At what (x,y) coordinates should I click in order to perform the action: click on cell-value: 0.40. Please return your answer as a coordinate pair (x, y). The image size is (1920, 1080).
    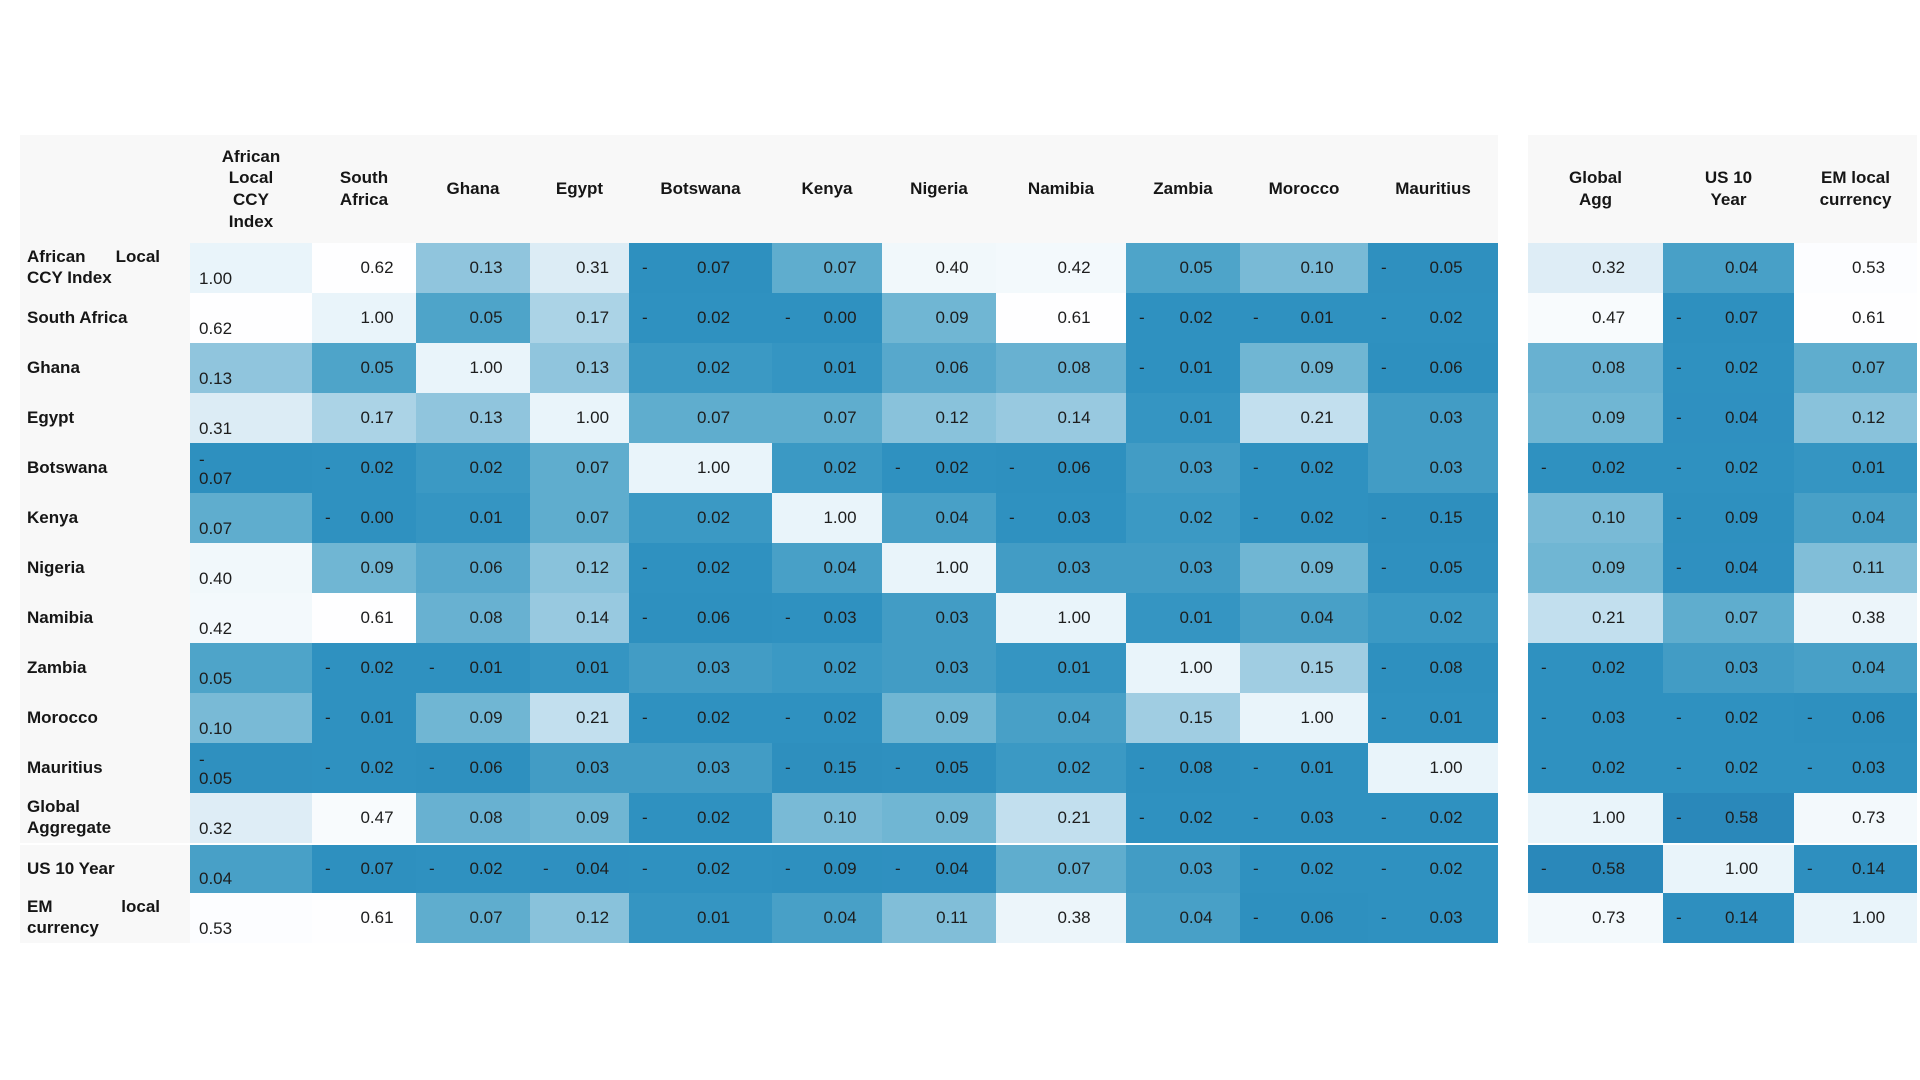
    Looking at the image, I should click on (952, 267).